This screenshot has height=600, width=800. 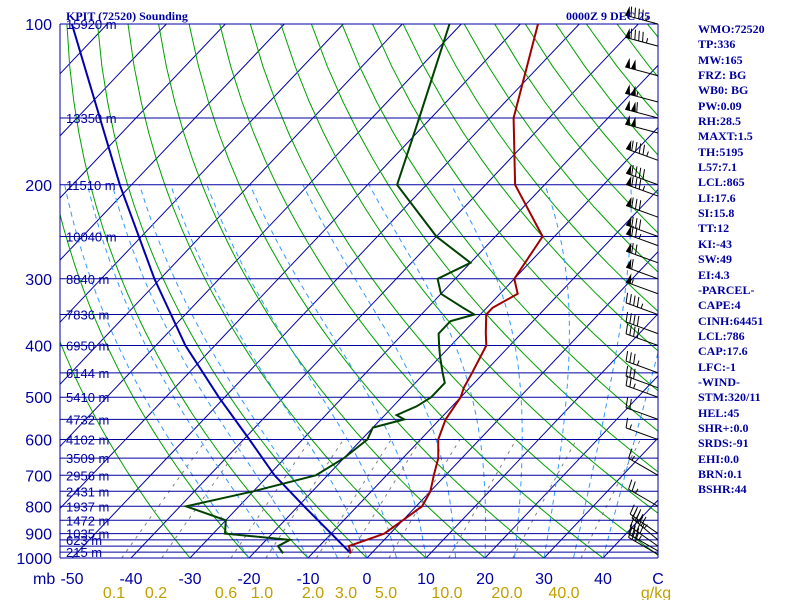 What do you see at coordinates (714, 274) in the screenshot?
I see `index-line: EI:4.3` at bounding box center [714, 274].